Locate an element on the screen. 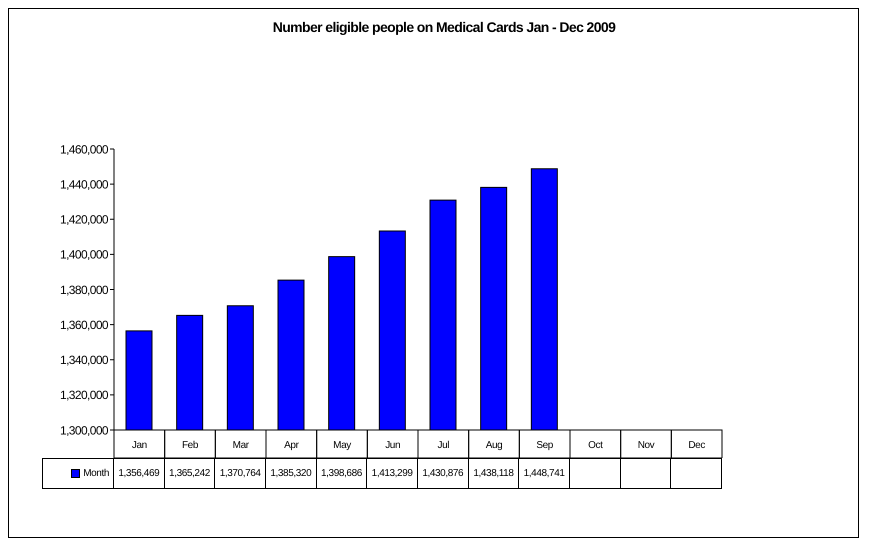 The width and height of the screenshot is (869, 548). x-tick-label: Aug is located at coordinates (494, 445).